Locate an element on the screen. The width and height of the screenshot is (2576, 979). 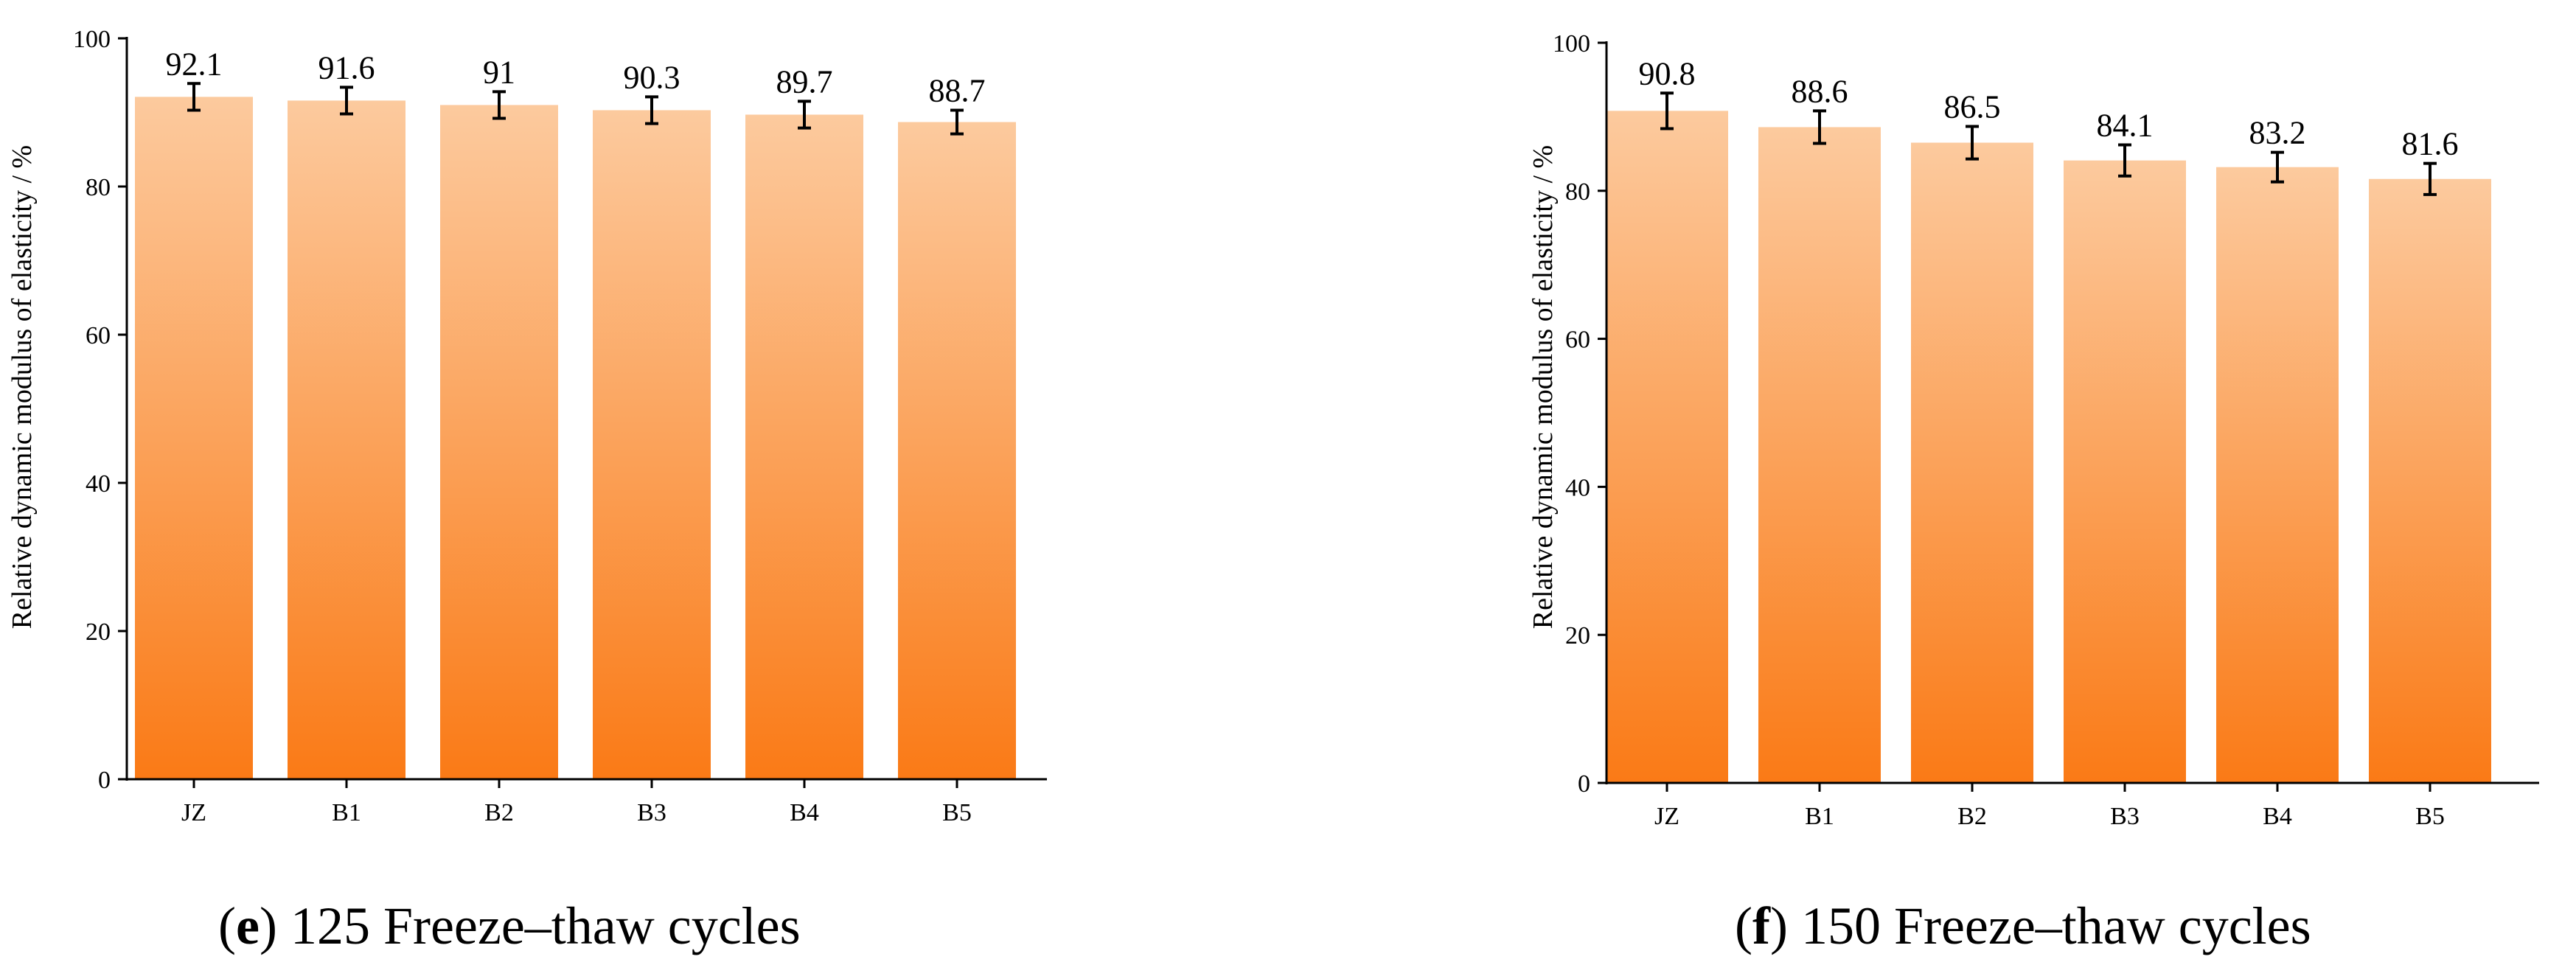
y-tick-label-e-40: 40 is located at coordinates (98, 484).